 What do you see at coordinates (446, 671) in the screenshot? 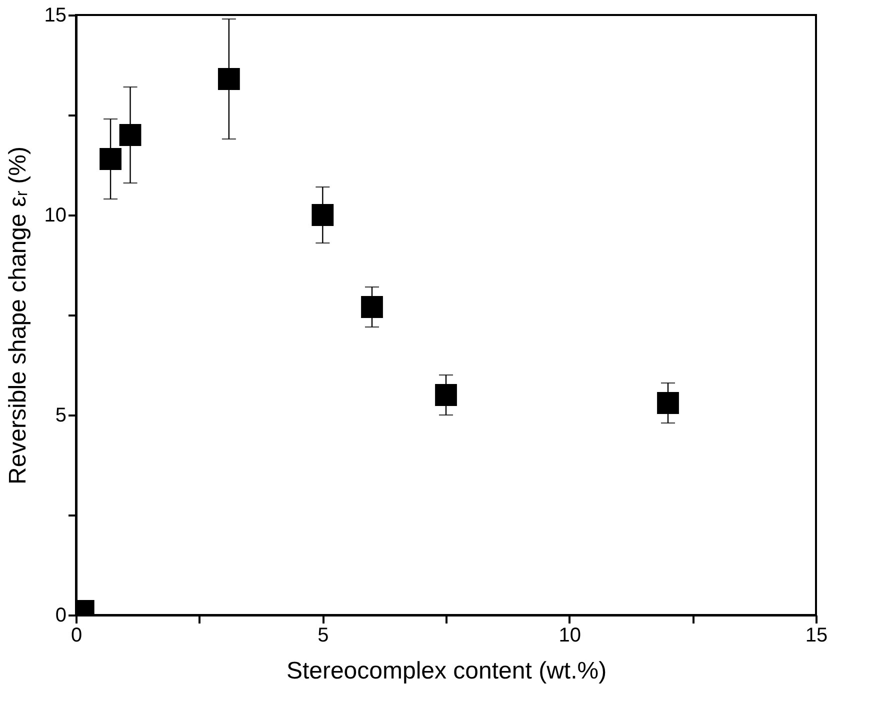
I see `x-axis-title: Stereocomplex content (wt.%)` at bounding box center [446, 671].